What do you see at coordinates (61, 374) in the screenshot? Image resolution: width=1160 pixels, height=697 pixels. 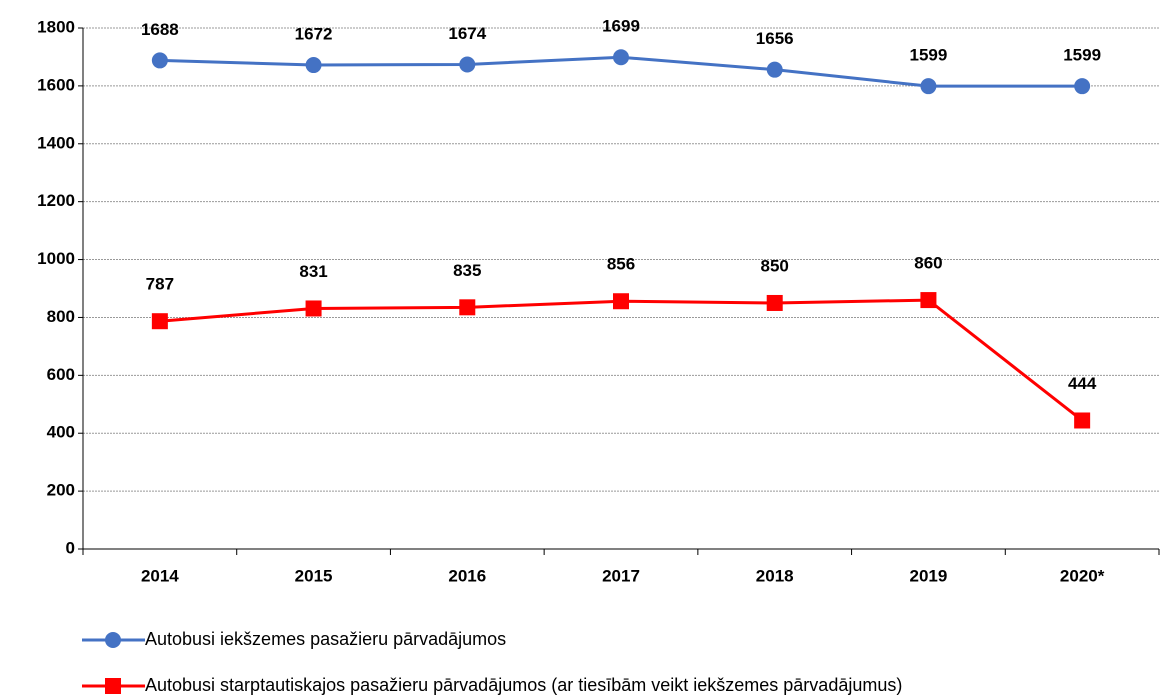 I see `y-tick-label: 600` at bounding box center [61, 374].